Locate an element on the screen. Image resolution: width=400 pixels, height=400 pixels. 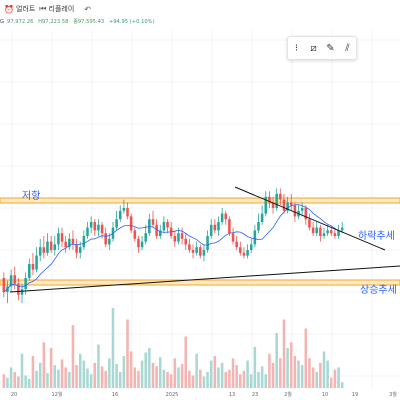
alert-button: ⏰ 얼러트 is located at coordinates (19, 9).